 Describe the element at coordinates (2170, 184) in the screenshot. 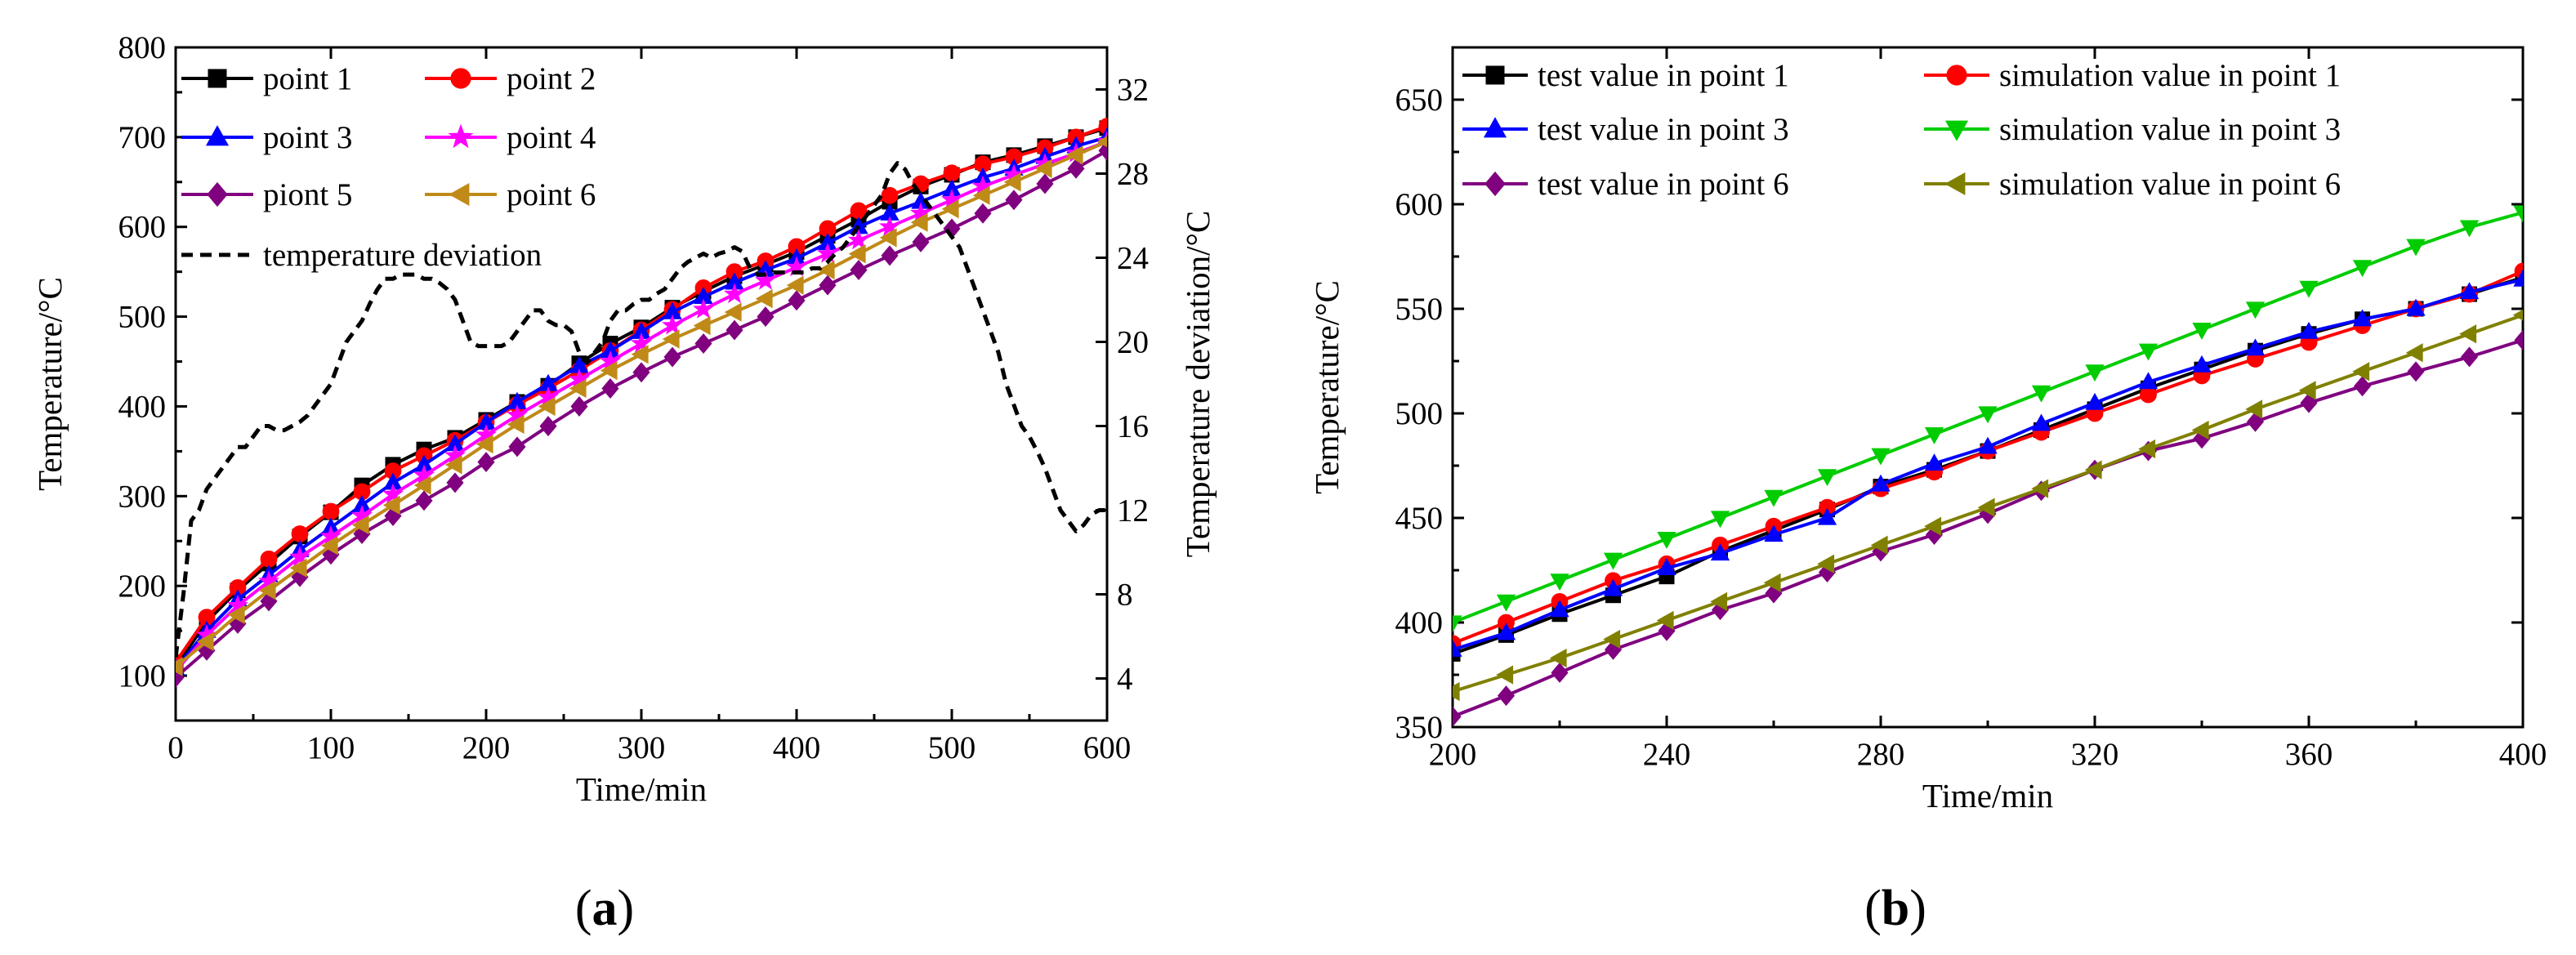

I see `legend-label: simulation value in point 6` at that location.